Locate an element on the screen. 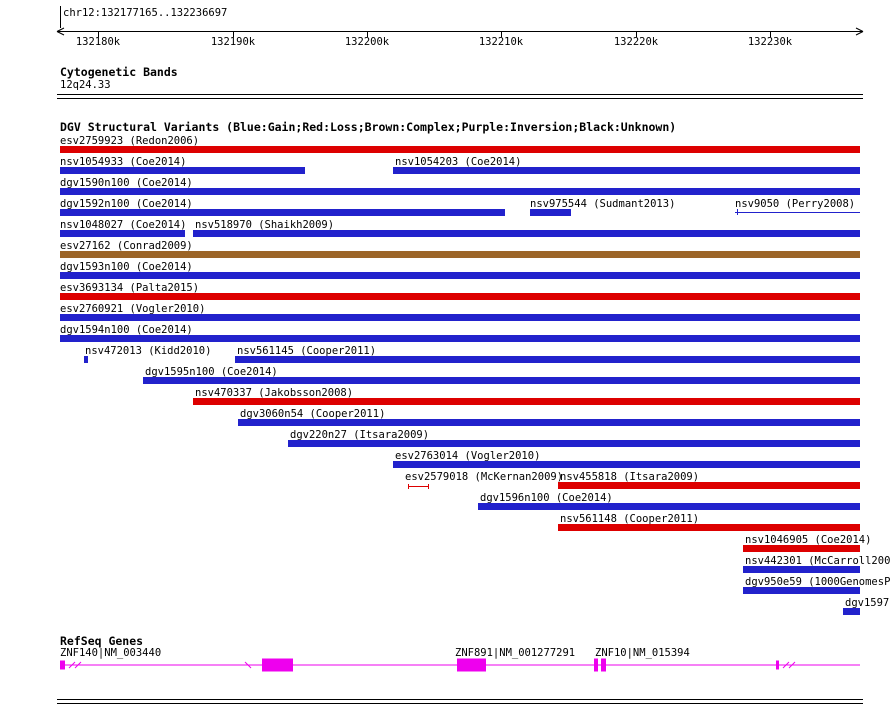  variant-label: dgv1594n100 (Coe2014) is located at coordinates (126, 330).